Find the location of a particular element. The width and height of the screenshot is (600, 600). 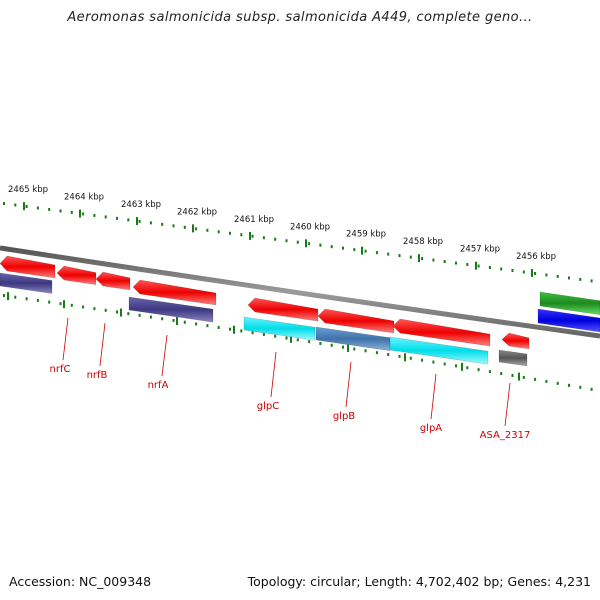

tick-label: 2465 kbp is located at coordinates (28, 190).